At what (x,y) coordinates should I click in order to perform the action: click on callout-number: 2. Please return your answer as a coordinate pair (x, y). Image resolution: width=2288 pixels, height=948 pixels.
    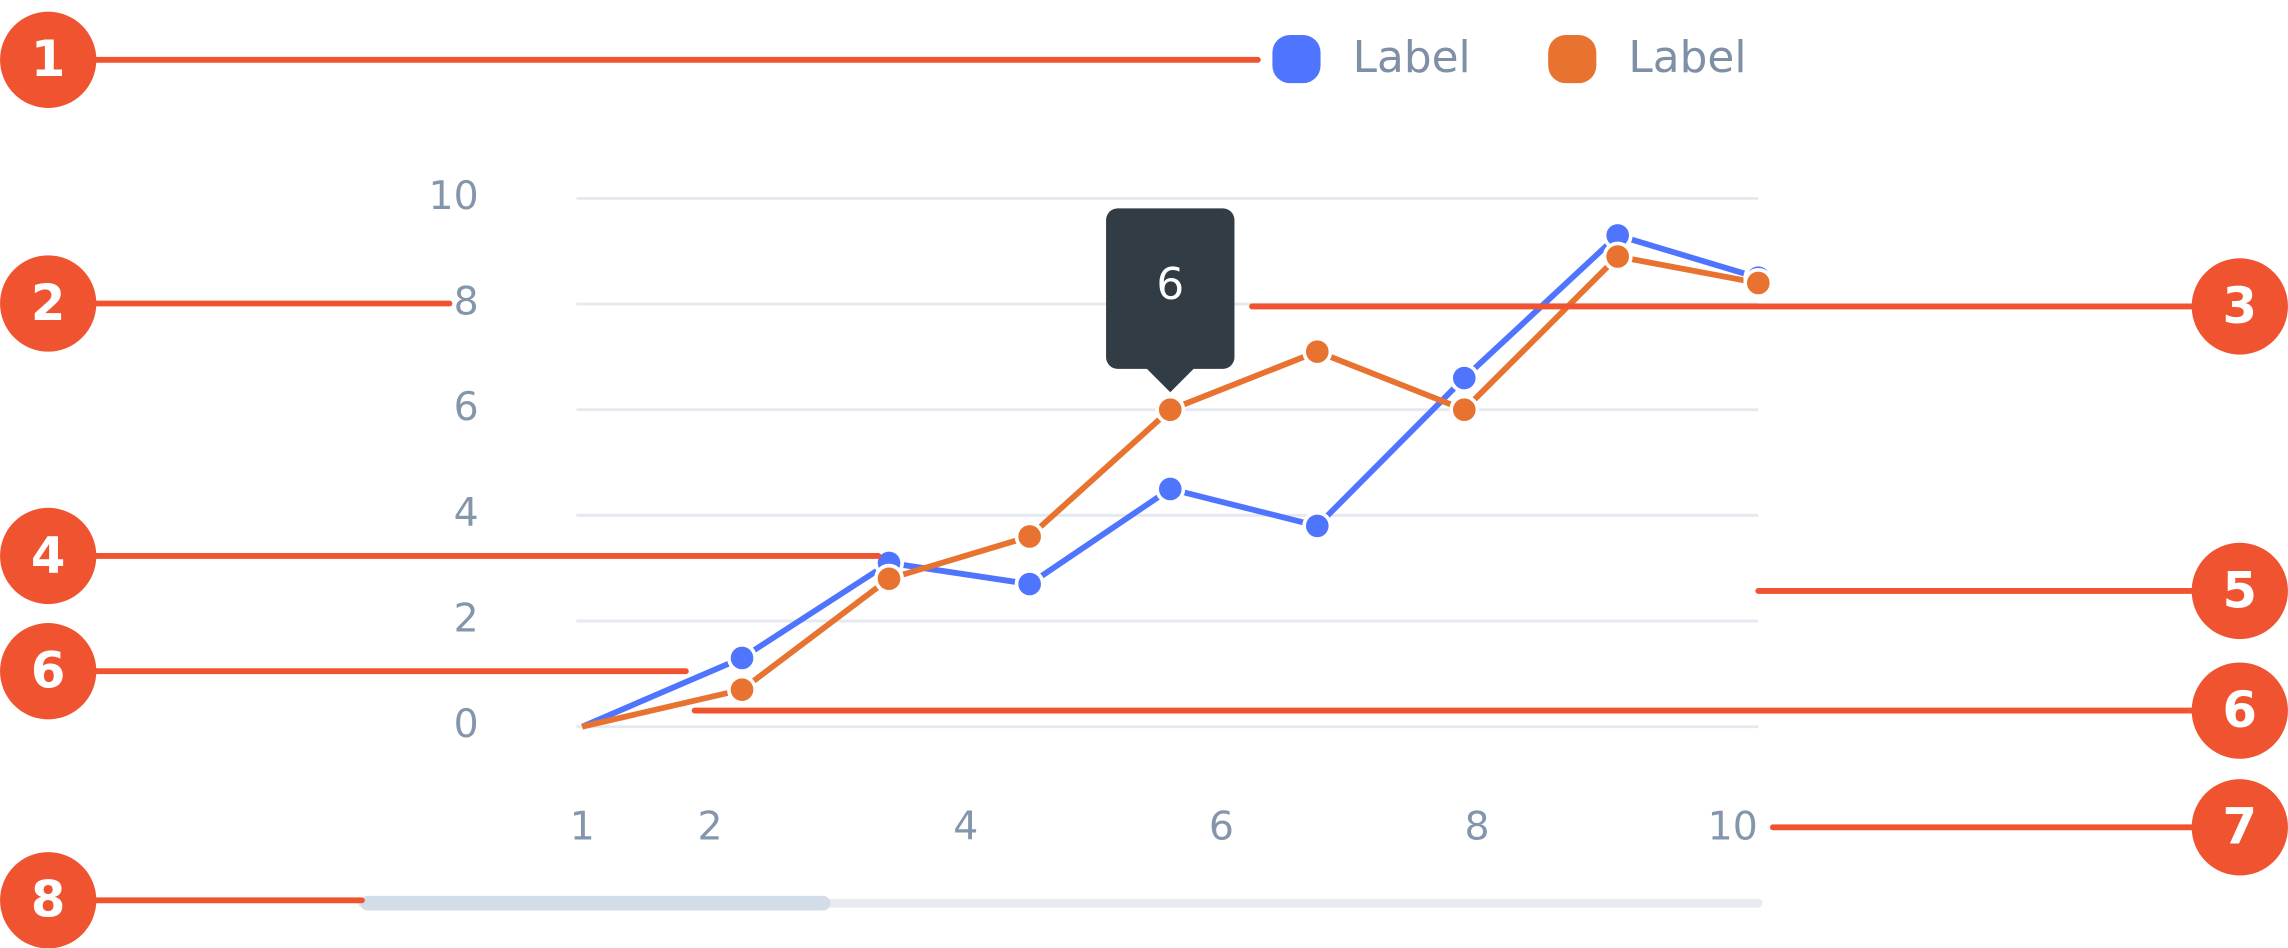
    Looking at the image, I should click on (48, 303).